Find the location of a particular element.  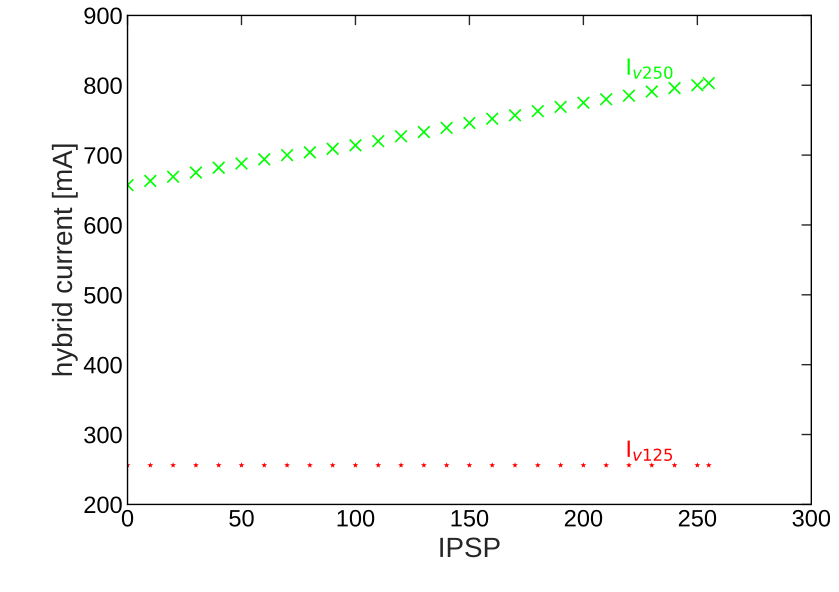

x-tick-label: 200 is located at coordinates (583, 518).